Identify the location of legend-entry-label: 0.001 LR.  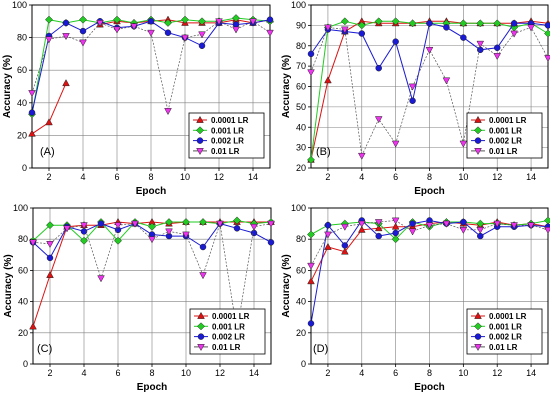
(228, 326).